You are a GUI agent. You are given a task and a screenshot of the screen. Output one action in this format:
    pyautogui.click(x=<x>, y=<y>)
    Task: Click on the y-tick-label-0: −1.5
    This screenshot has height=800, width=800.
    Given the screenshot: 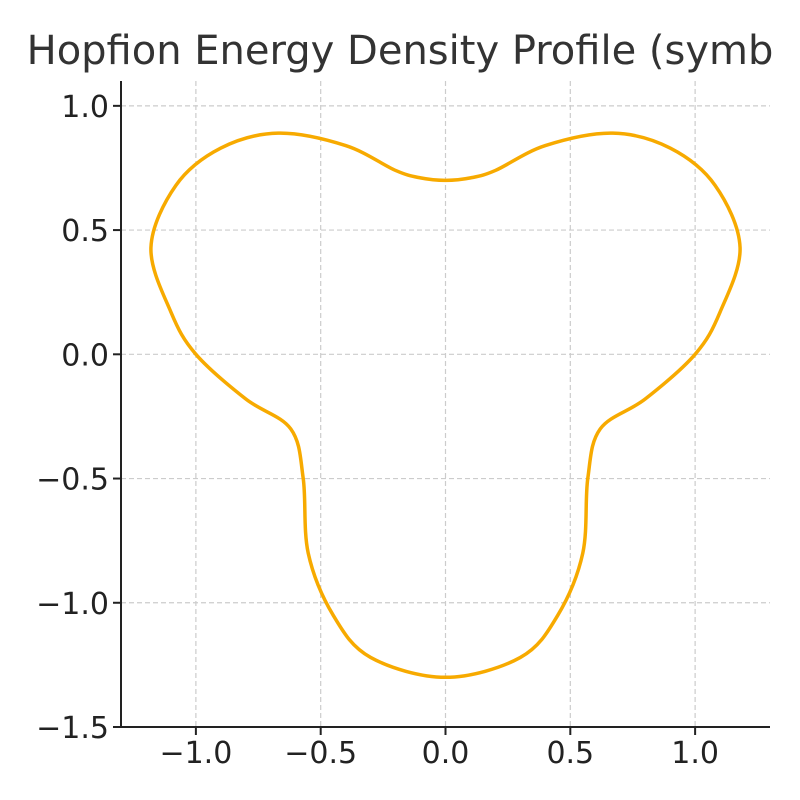 What is the action you would take?
    pyautogui.click(x=72, y=728)
    